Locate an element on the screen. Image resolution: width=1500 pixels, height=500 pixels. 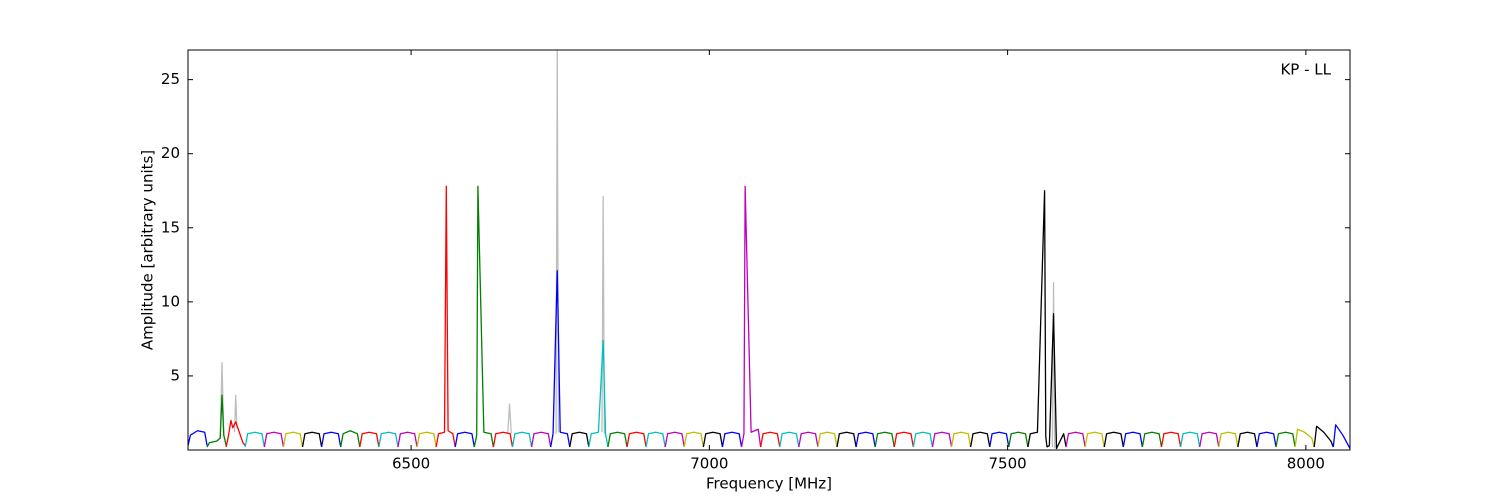
annotation: KP - LL is located at coordinates (1305, 70).